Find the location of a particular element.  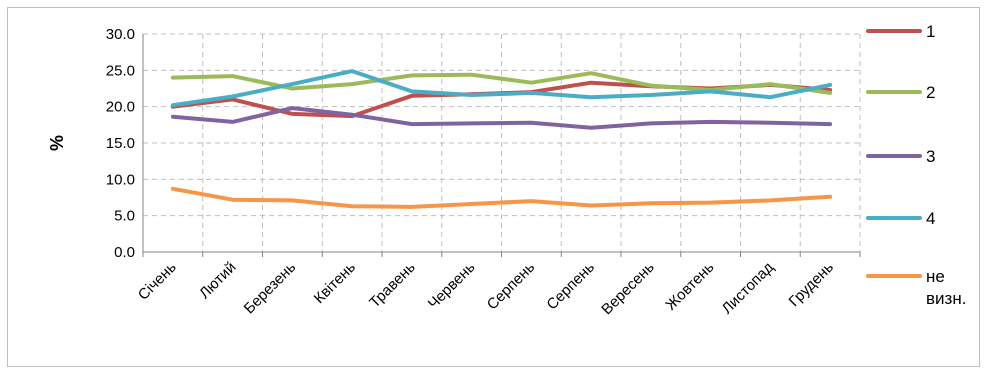

x-category-label: Жовтень is located at coordinates (689, 286).